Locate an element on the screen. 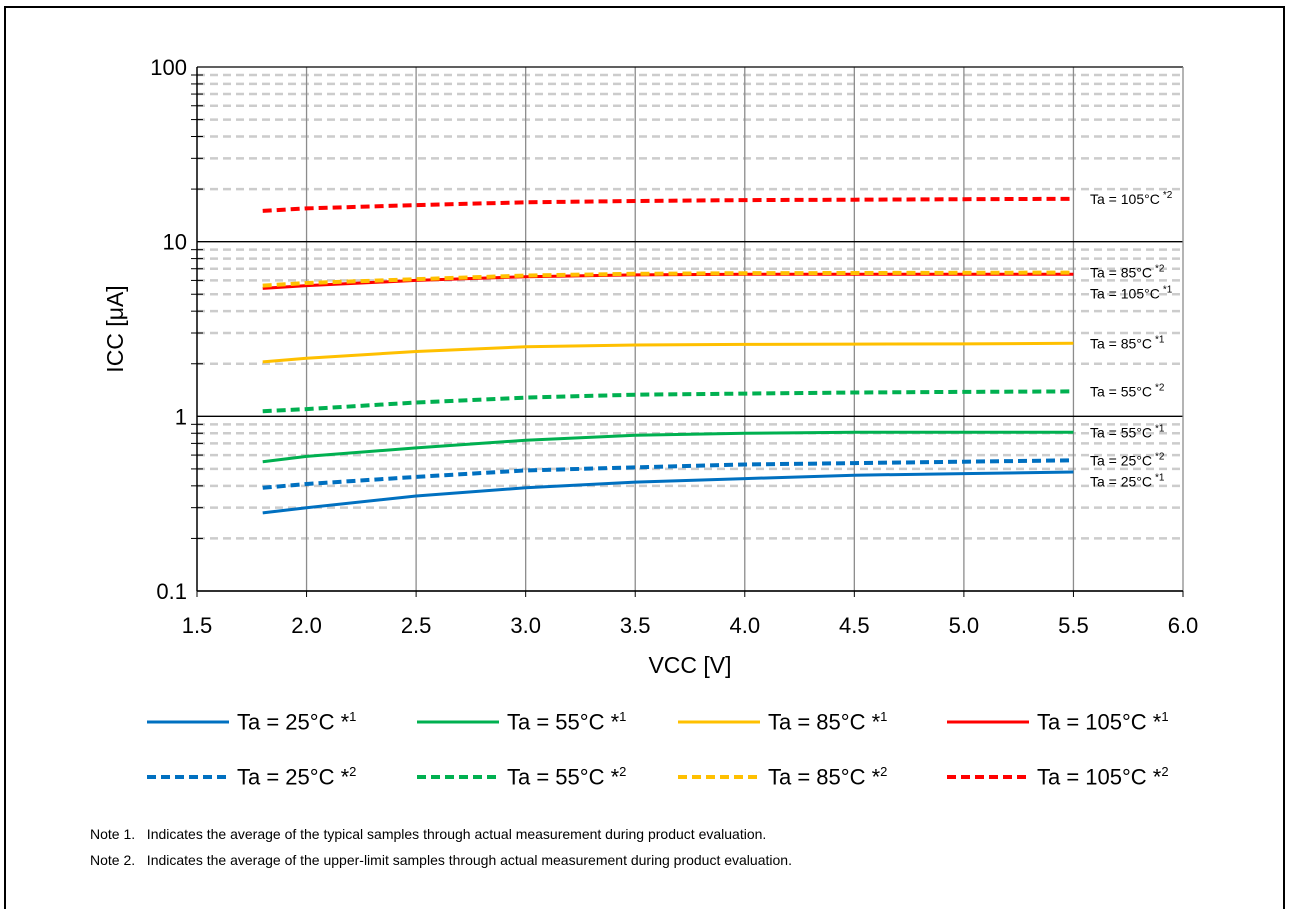 This screenshot has height=911, width=1291. legend-label: Ta = 55°C *2 is located at coordinates (567, 776).